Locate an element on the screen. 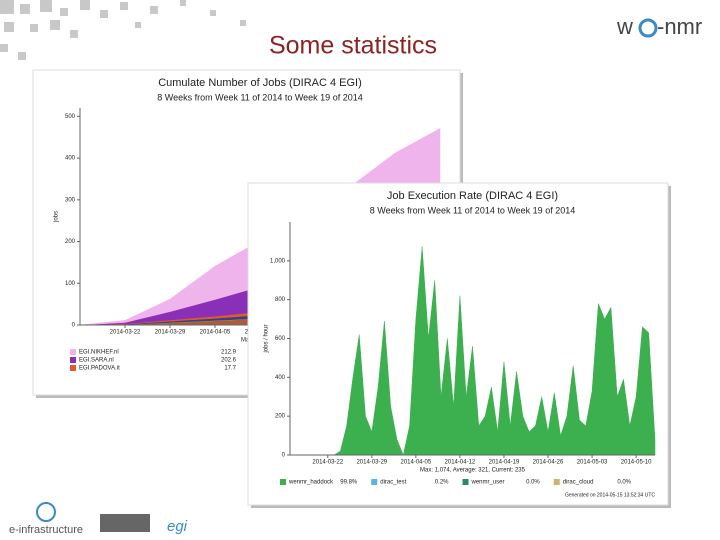 The width and height of the screenshot is (720, 540). legend-value: 99.8% is located at coordinates (349, 483).